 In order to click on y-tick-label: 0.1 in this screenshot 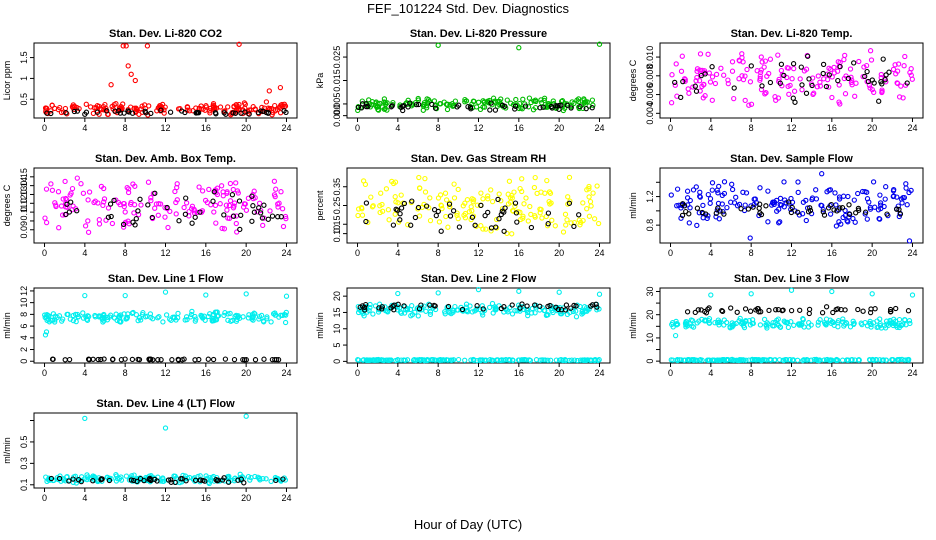, I will do `click(24, 485)`.